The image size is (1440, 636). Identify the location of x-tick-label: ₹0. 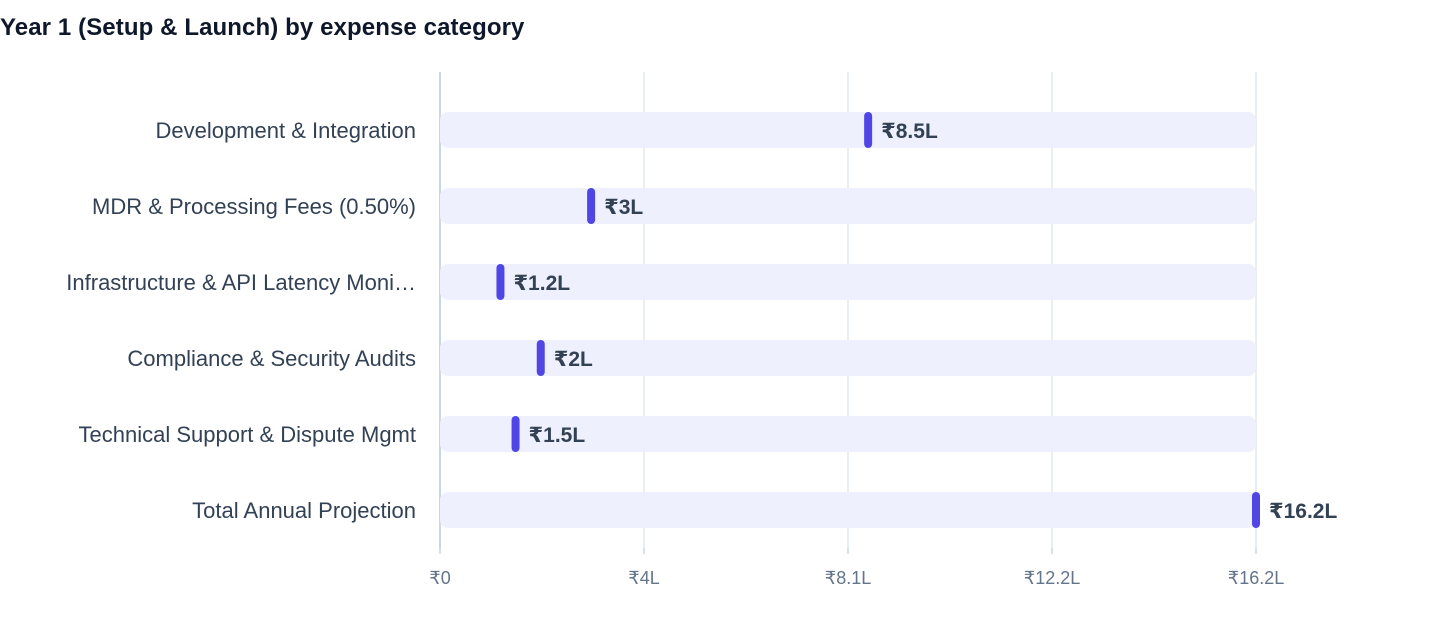
(439, 578).